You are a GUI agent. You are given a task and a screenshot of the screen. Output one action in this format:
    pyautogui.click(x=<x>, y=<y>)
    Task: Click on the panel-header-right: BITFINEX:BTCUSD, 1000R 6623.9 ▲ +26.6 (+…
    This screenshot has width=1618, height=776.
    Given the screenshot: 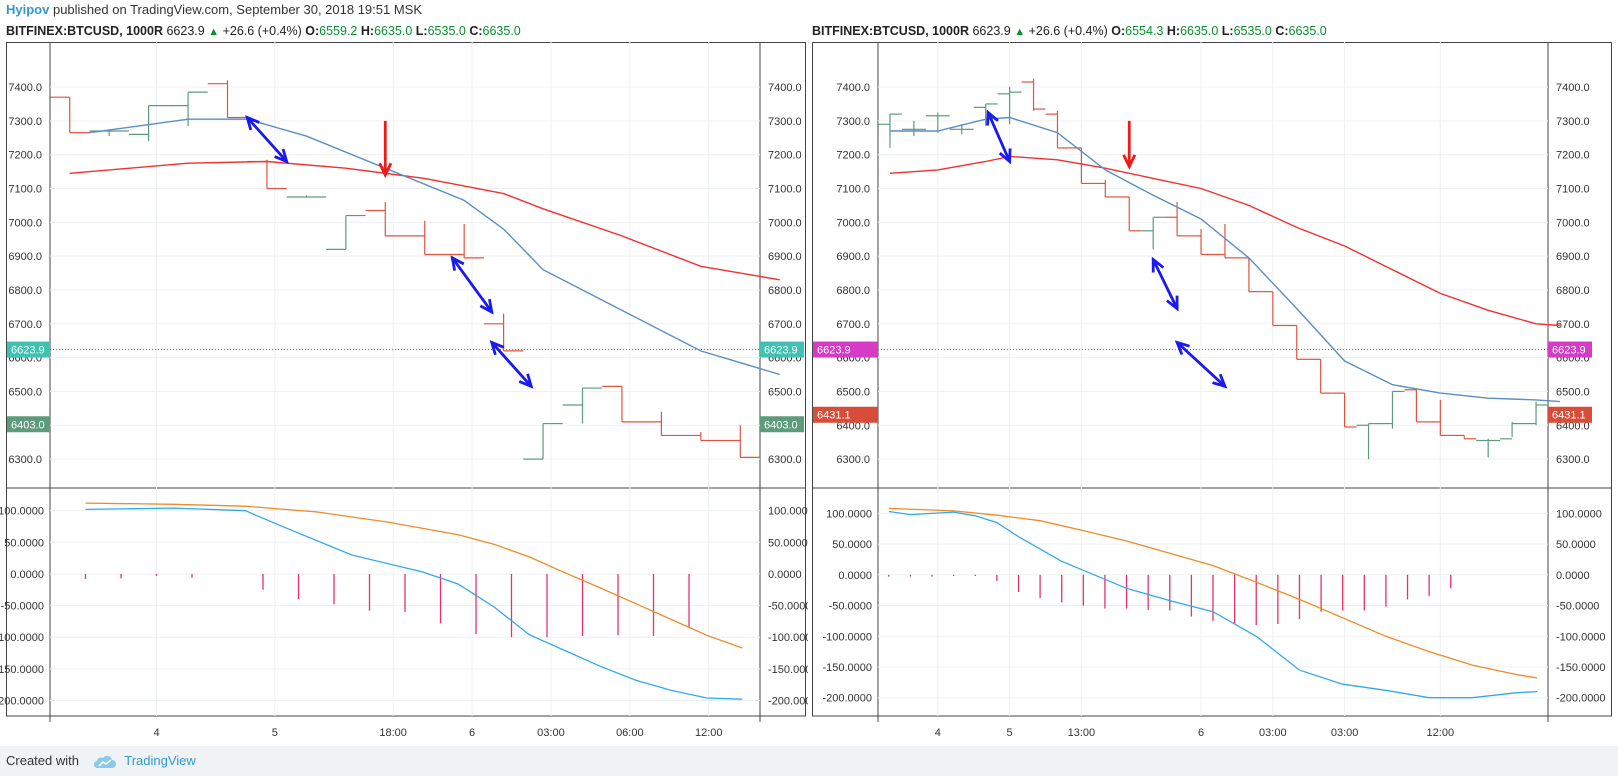 What is the action you would take?
    pyautogui.click(x=1069, y=31)
    